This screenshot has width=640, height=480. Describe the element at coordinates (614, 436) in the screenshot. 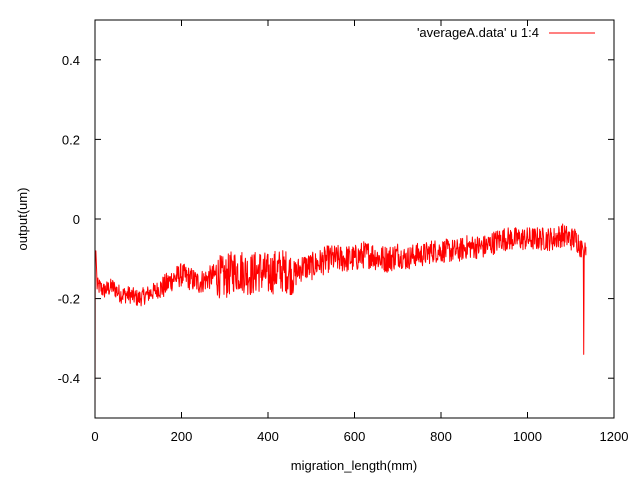

I see `x-tick-label: 1200` at that location.